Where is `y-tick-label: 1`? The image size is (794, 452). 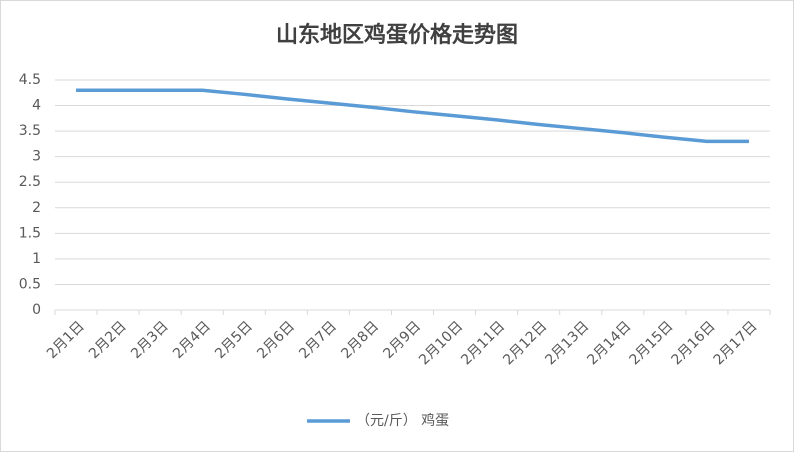
y-tick-label: 1 is located at coordinates (36, 259).